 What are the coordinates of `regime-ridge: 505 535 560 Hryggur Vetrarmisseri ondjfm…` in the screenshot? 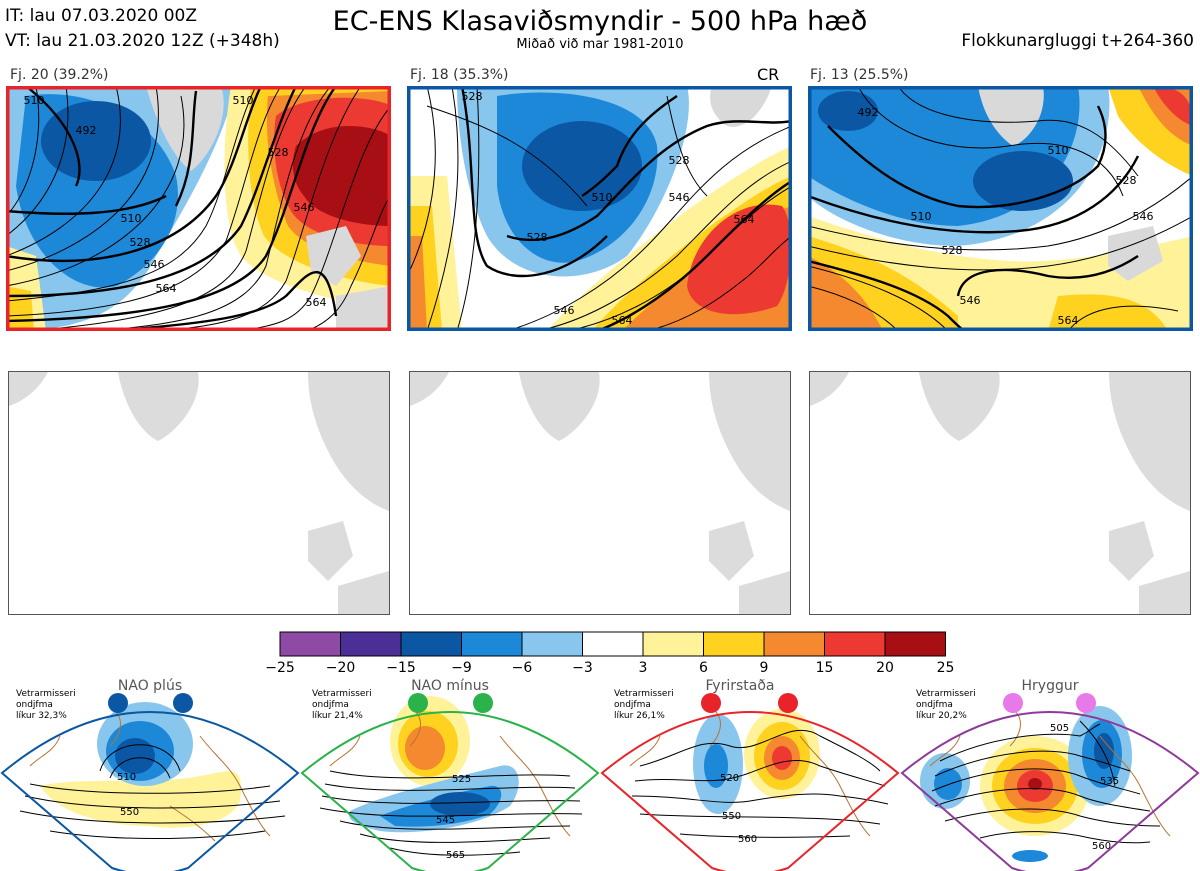 It's located at (1050, 774).